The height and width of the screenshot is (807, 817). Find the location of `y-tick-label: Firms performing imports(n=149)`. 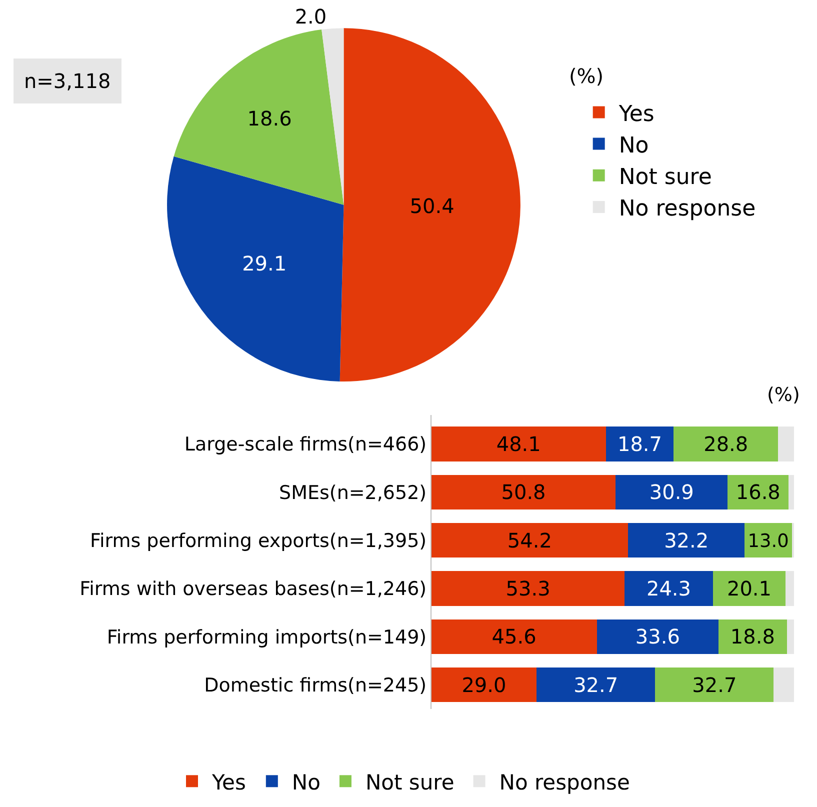

y-tick-label: Firms performing imports(n=149) is located at coordinates (266, 637).